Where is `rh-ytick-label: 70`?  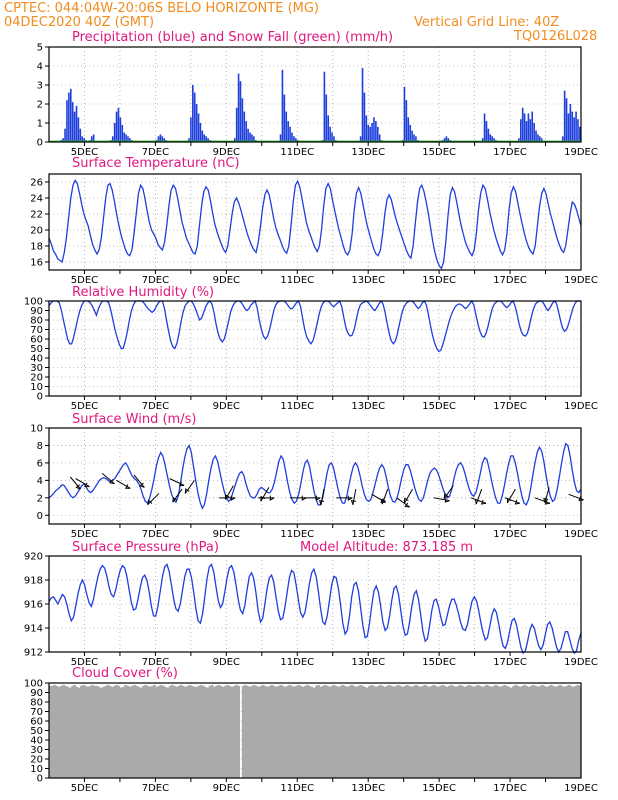 rh-ytick-label: 70 is located at coordinates (36, 330).